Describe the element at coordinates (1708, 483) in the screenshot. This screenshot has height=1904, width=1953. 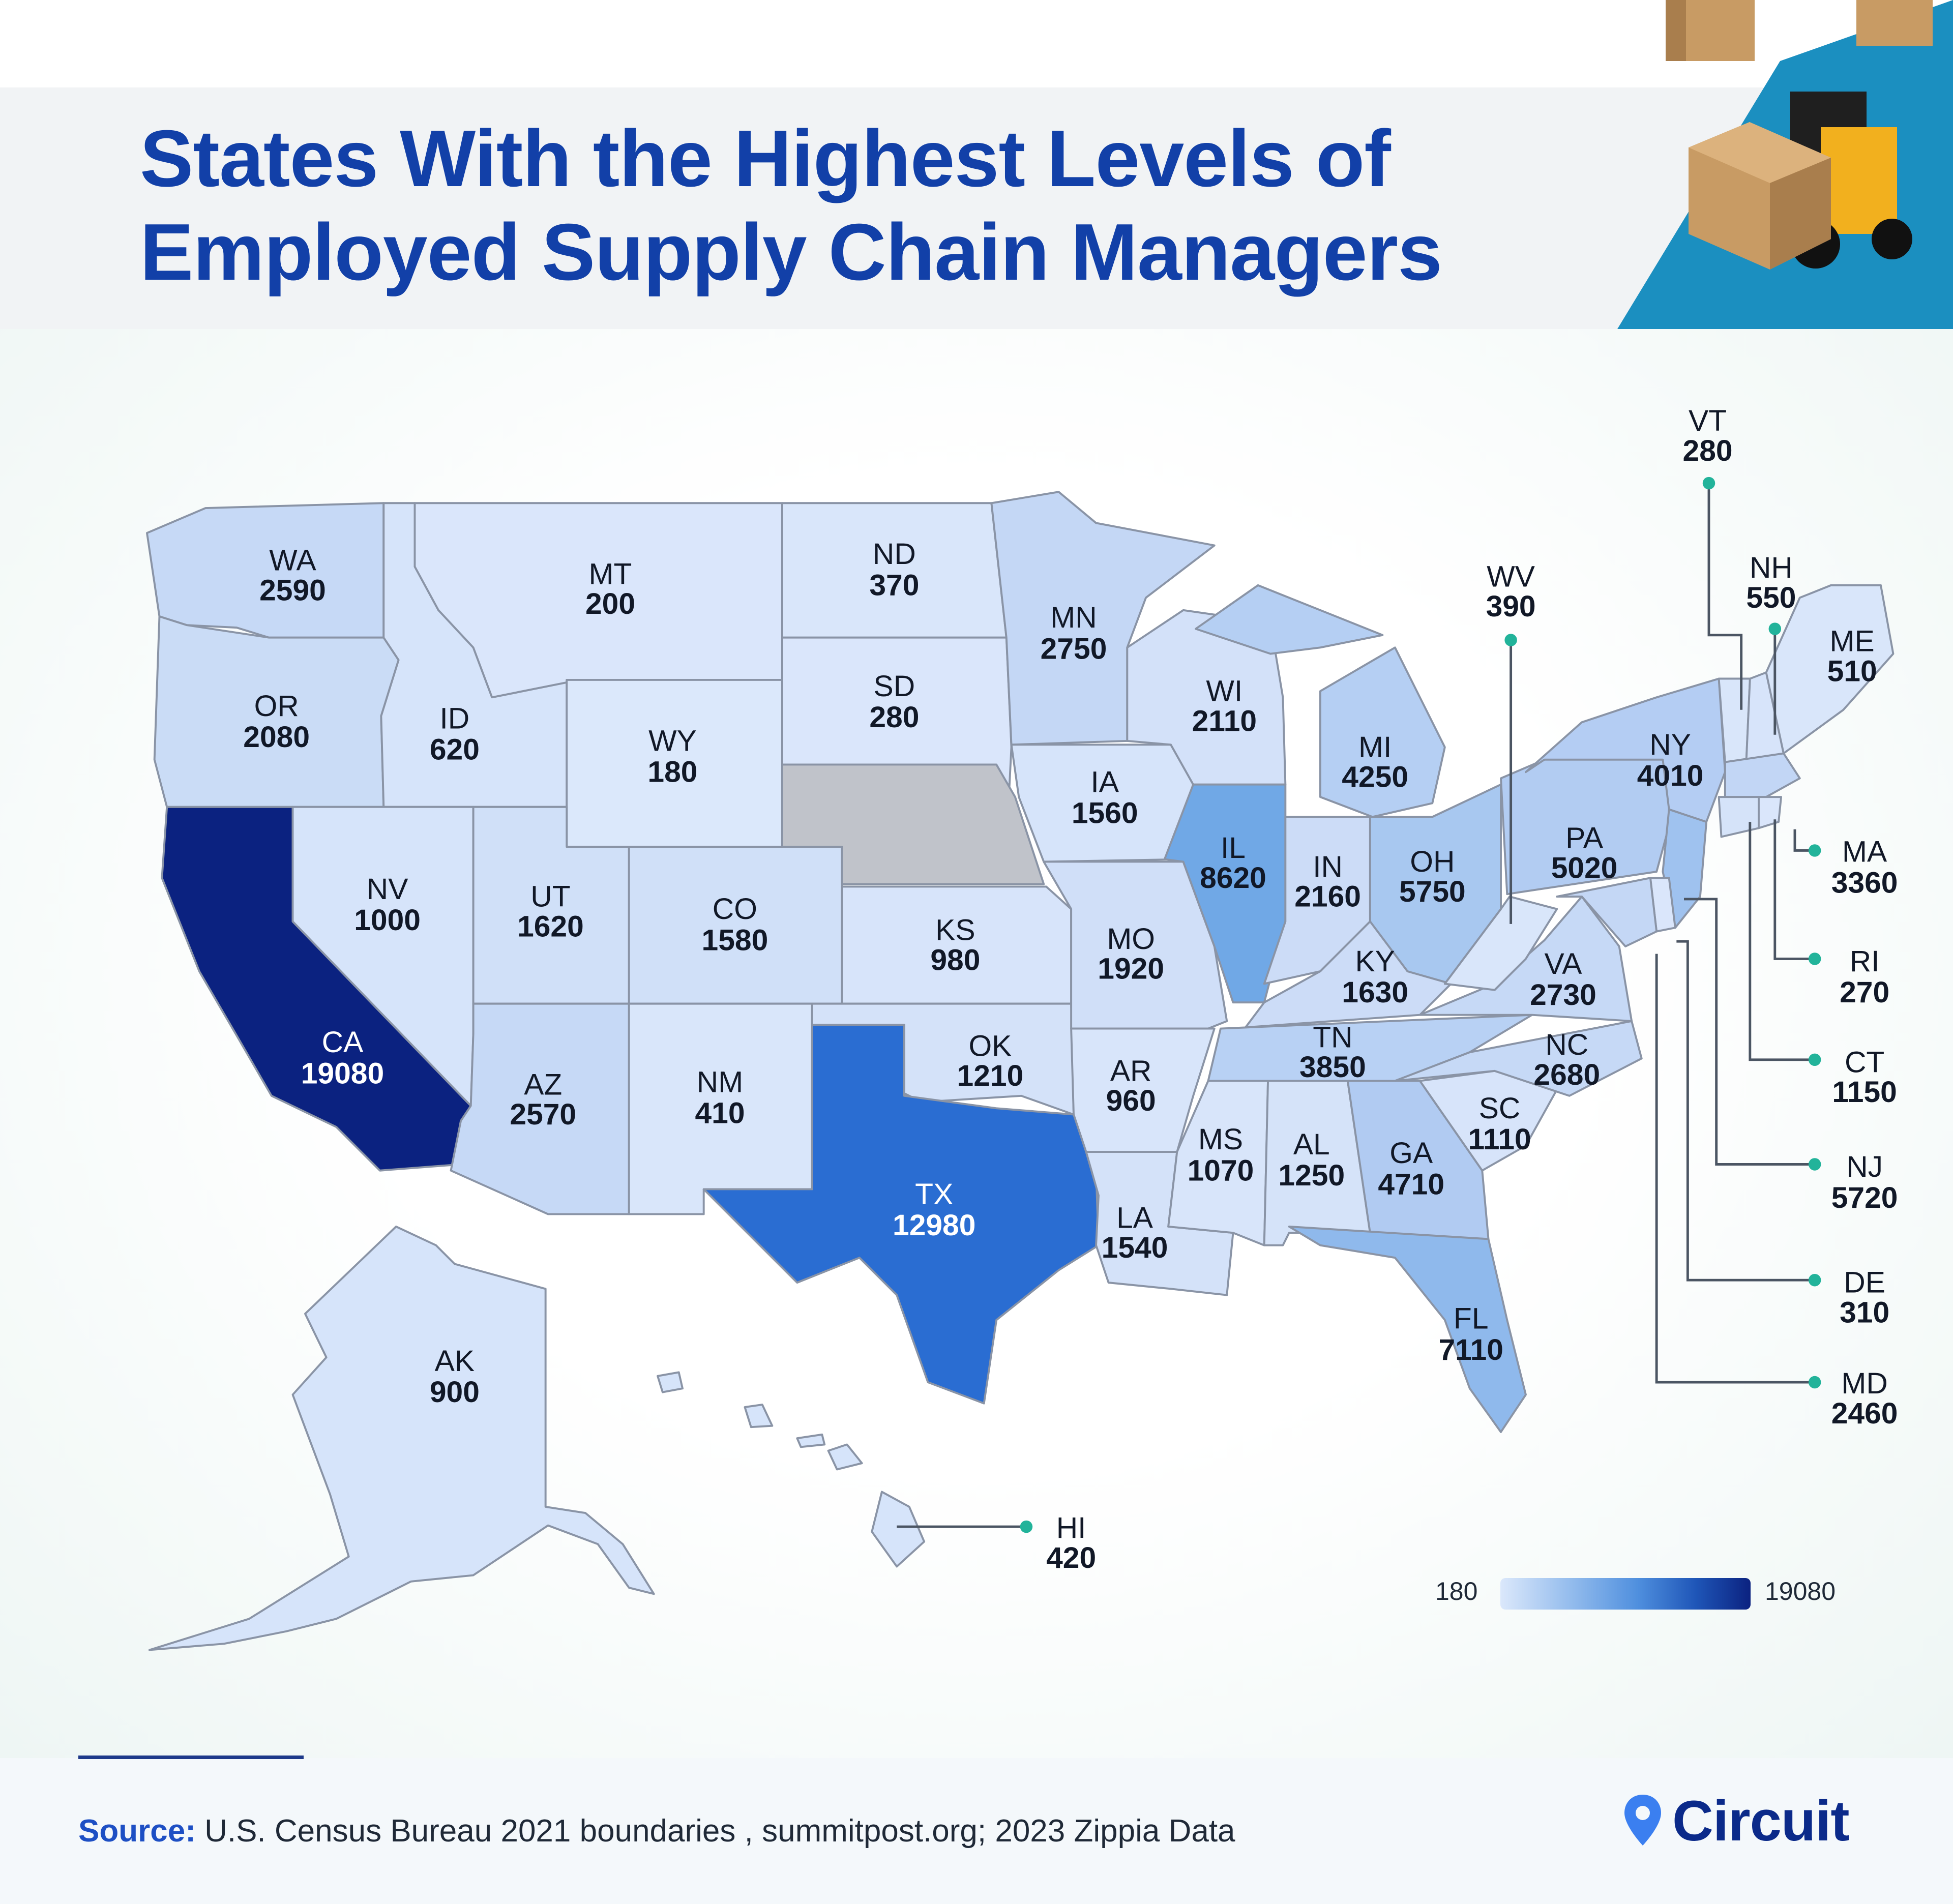
I see `callout-dot-vt` at that location.